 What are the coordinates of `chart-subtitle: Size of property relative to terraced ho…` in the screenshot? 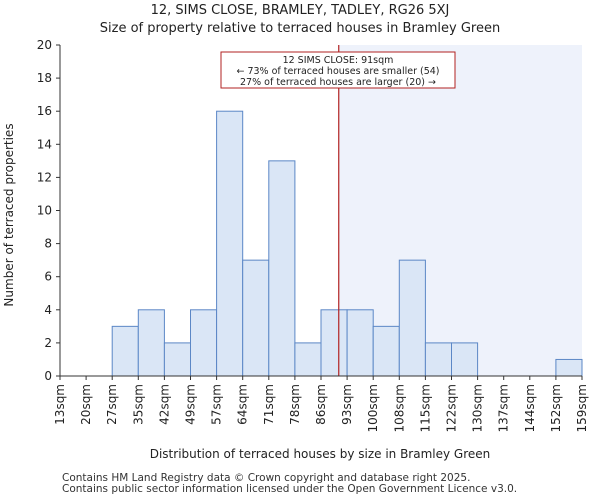 It's located at (300, 28).